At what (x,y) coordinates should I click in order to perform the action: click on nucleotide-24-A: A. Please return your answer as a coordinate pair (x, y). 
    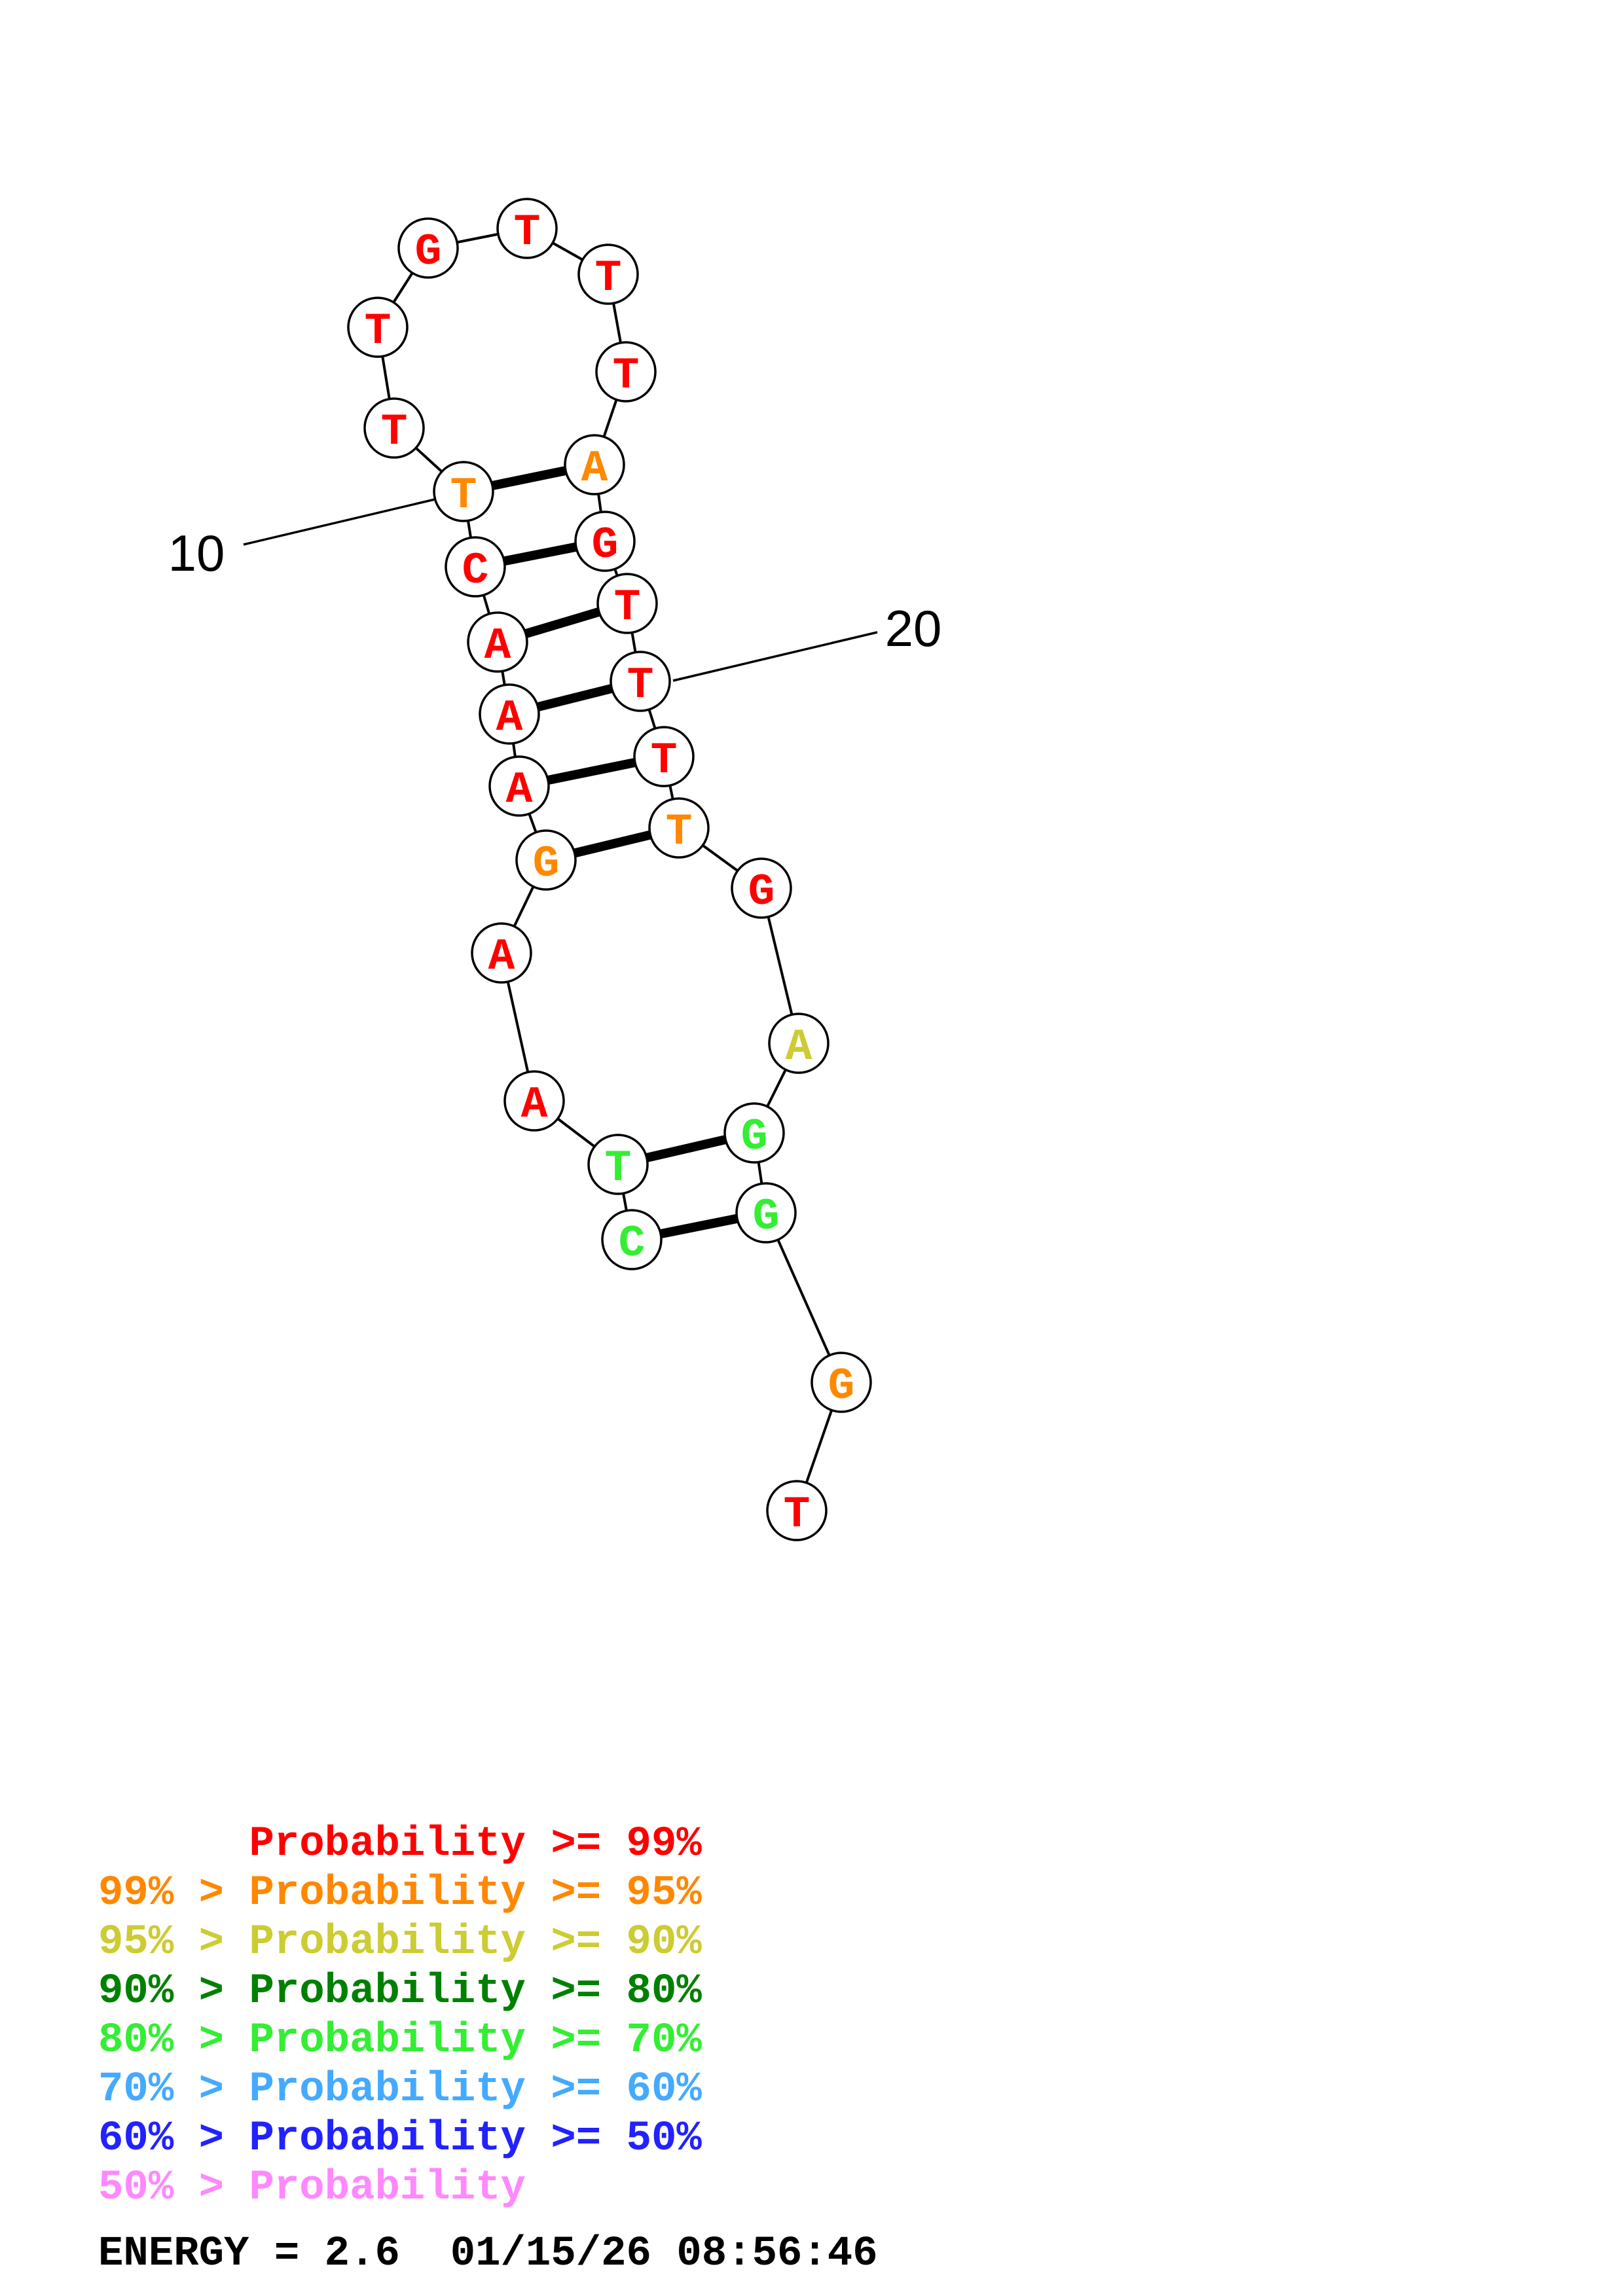
    Looking at the image, I should click on (799, 1043).